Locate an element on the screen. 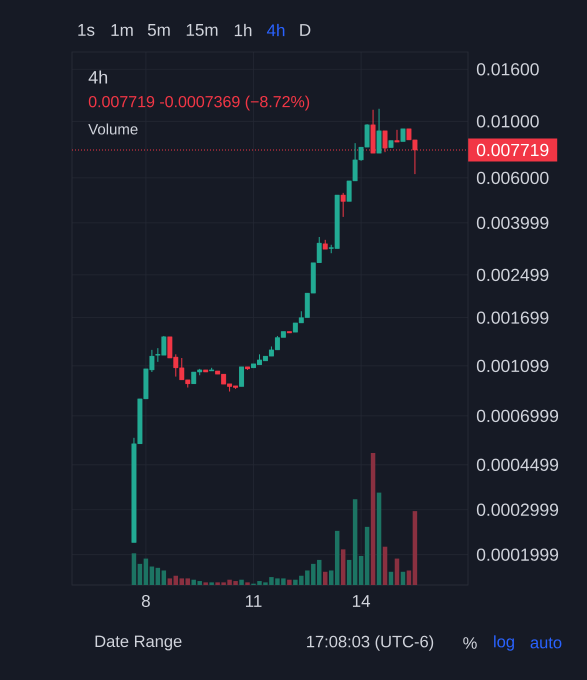 The height and width of the screenshot is (680, 587). y-tick-label: 0.001699 is located at coordinates (512, 317).